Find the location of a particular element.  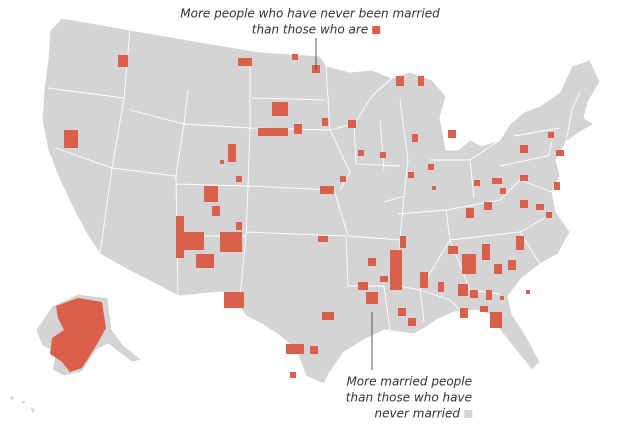

annotation-line: More people who have never been married is located at coordinates (310, 14).